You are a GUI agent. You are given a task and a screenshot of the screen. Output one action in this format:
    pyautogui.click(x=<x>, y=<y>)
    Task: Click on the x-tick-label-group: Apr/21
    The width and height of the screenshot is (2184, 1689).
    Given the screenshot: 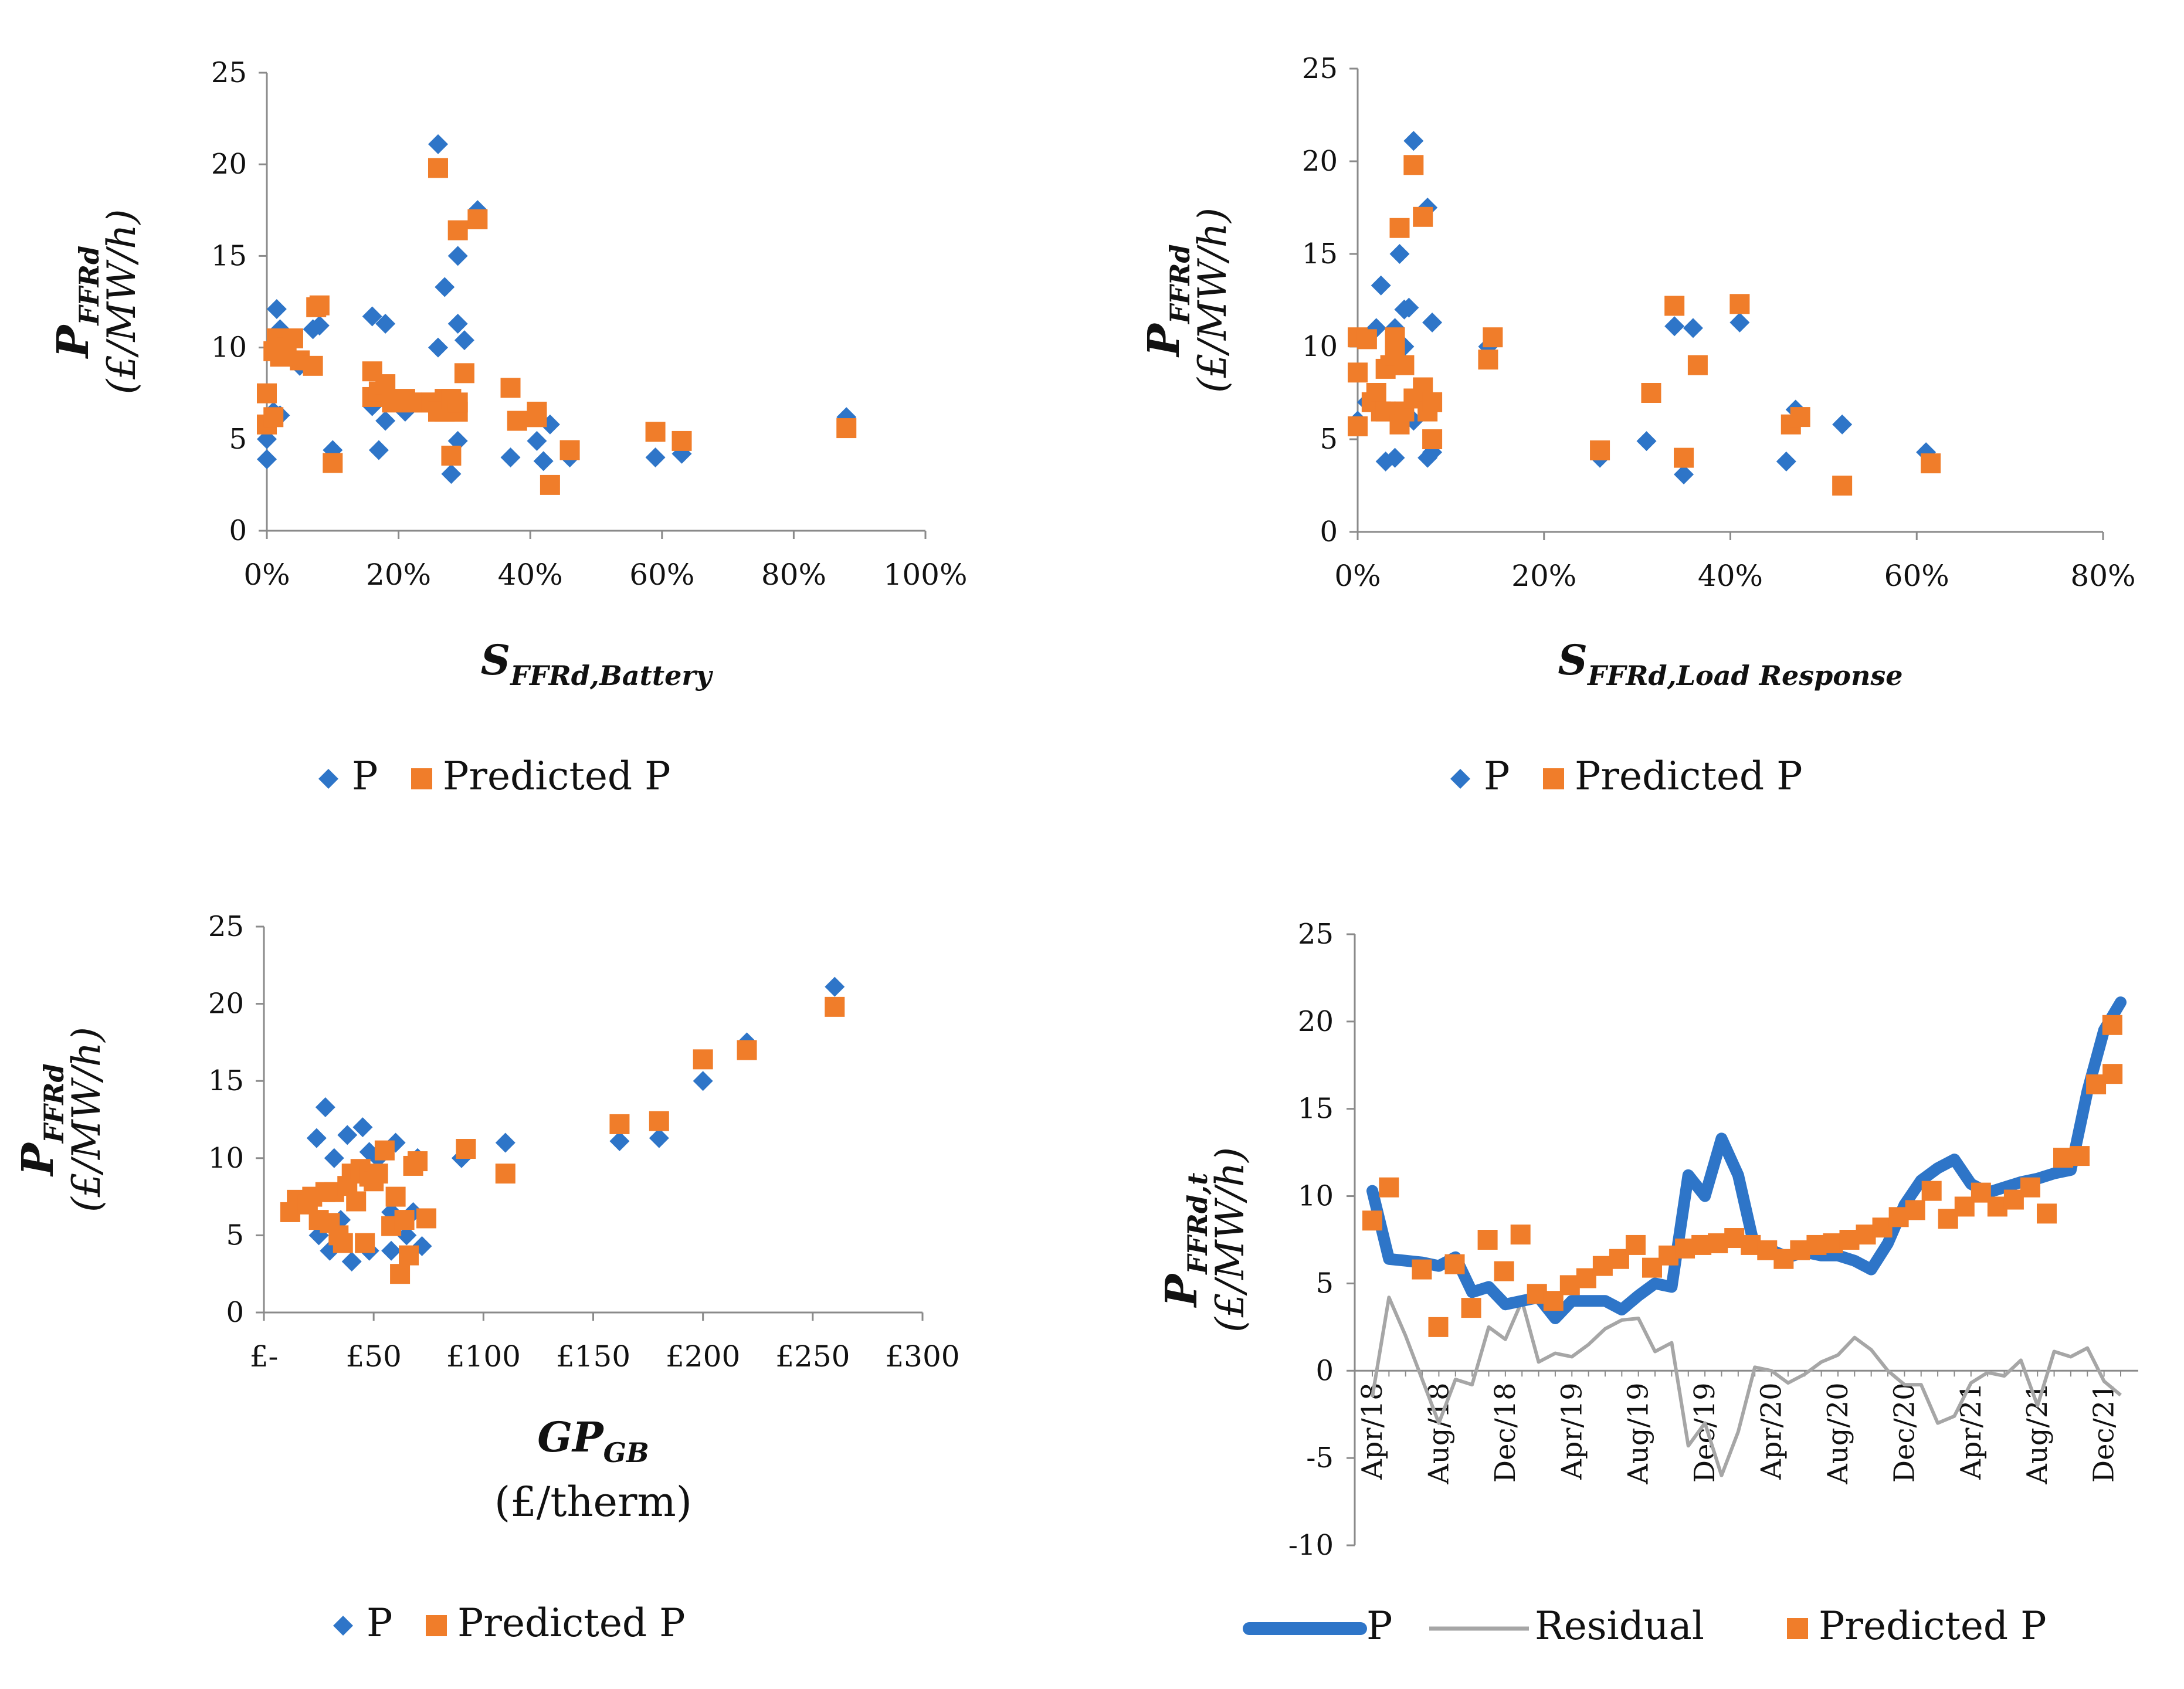 What is the action you would take?
    pyautogui.click(x=1971, y=1431)
    